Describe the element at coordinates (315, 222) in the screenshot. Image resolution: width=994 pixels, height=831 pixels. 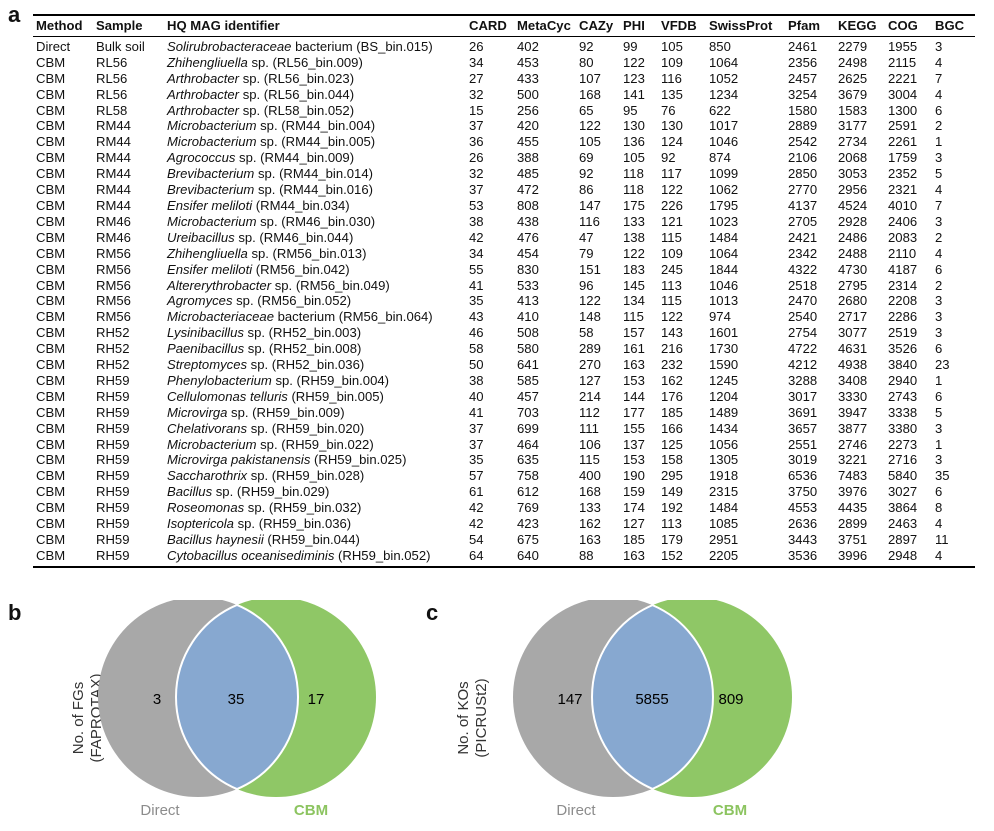
I see `mag-identifier-cell: Microbacterium sp. (RM46_bin.030)` at that location.